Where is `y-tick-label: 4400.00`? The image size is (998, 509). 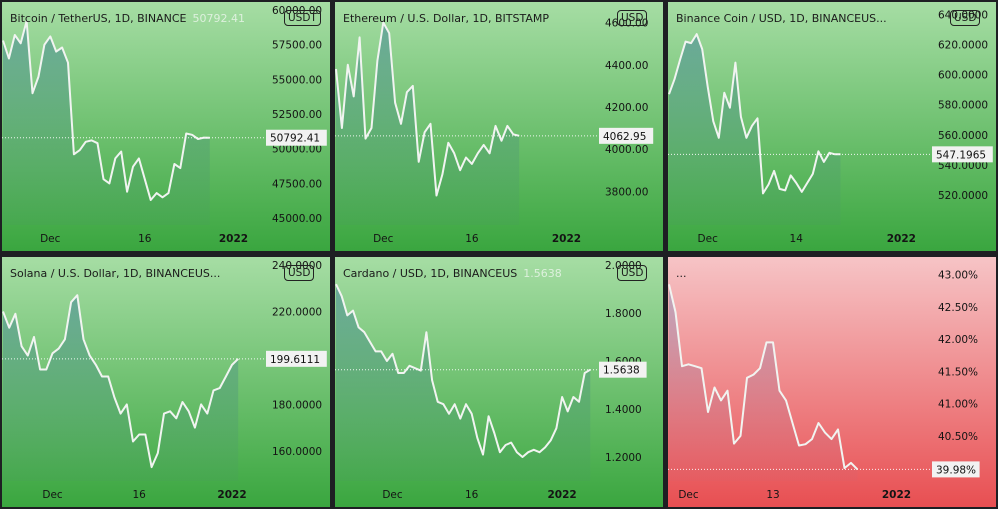
y-tick-label: 4400.00 is located at coordinates (626, 66).